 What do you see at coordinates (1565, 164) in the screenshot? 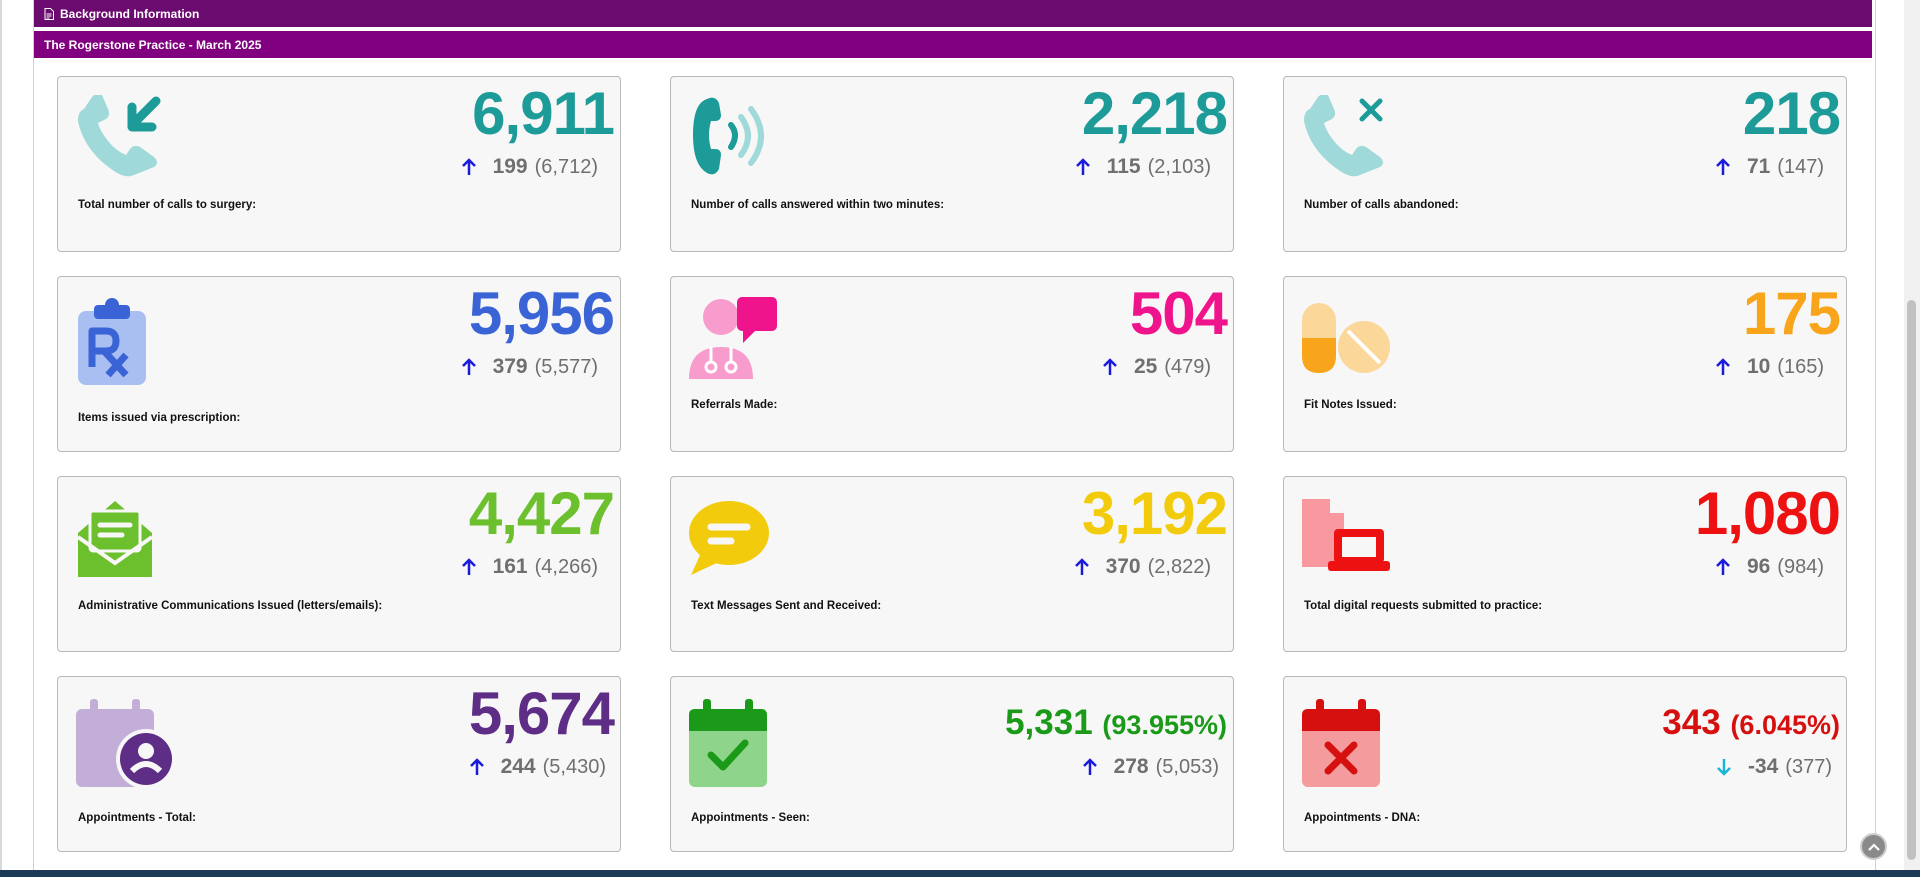
I see `stat-card-calls-abandoned: 218 71 (147) Number of calls abandoned:` at bounding box center [1565, 164].